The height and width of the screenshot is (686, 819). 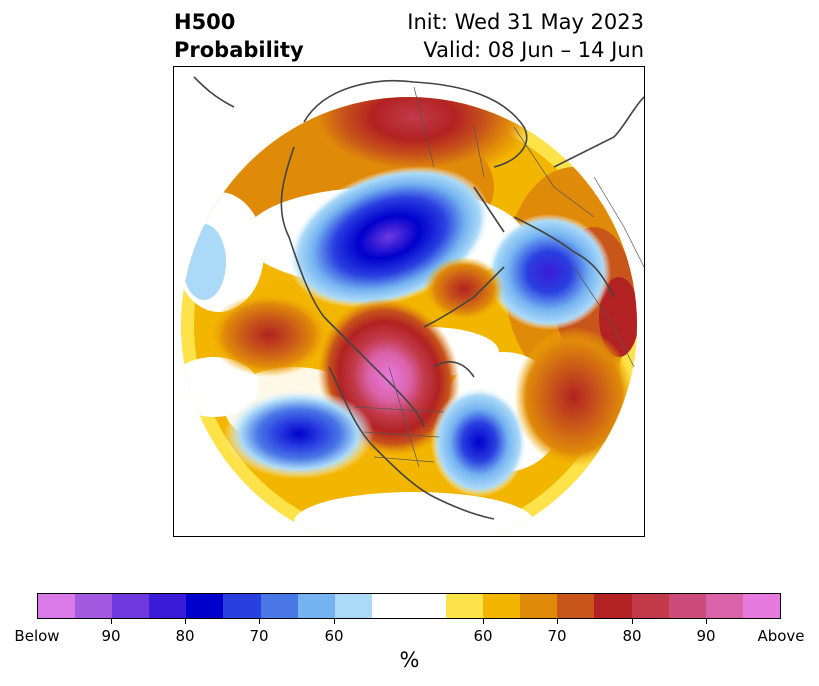 I want to click on colorbar-tick-label: Below, so click(x=37, y=636).